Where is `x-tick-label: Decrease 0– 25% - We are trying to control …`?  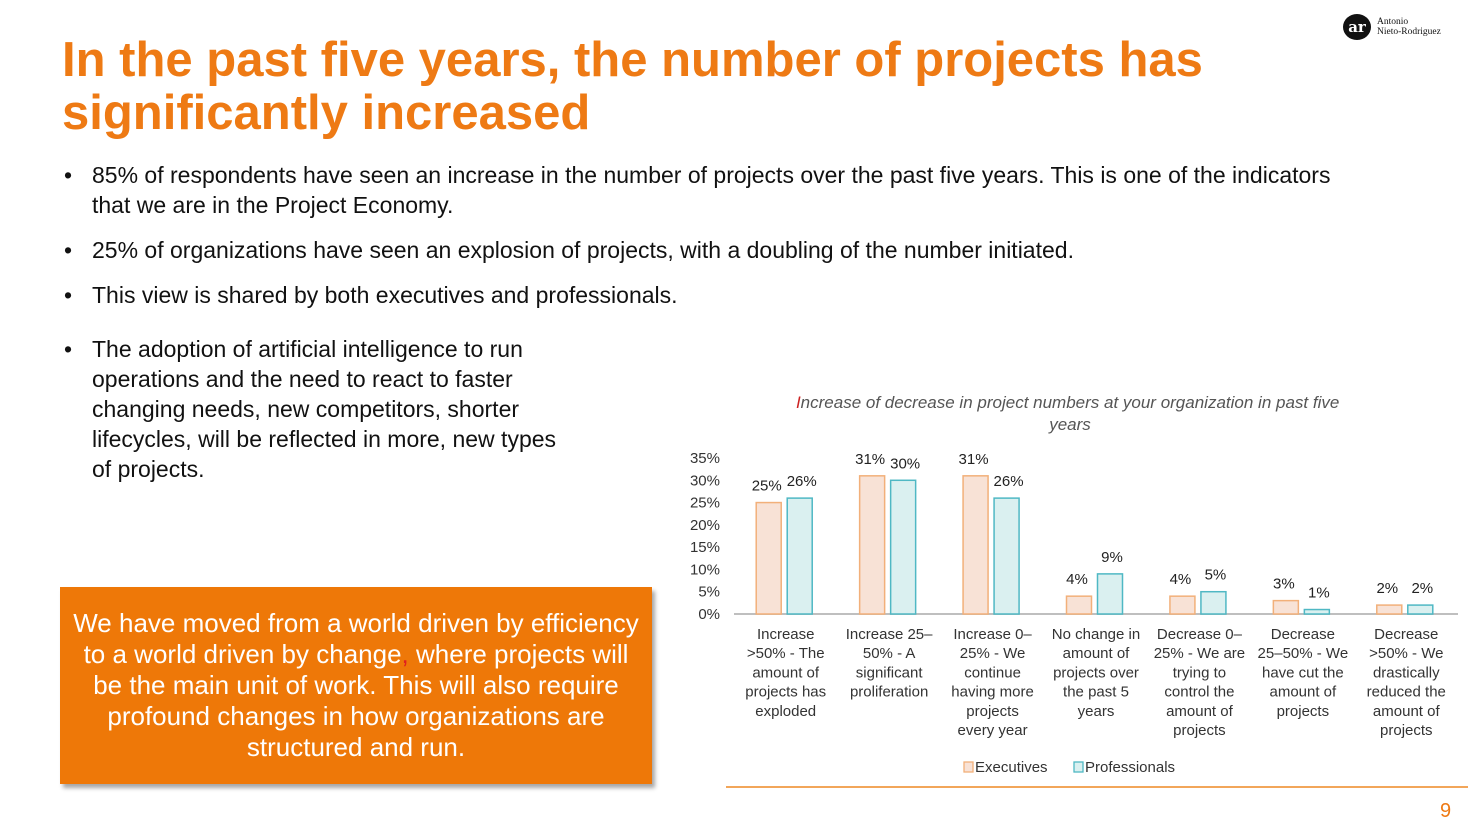 x-tick-label: Decrease 0– 25% - We are trying to control … is located at coordinates (1199, 682).